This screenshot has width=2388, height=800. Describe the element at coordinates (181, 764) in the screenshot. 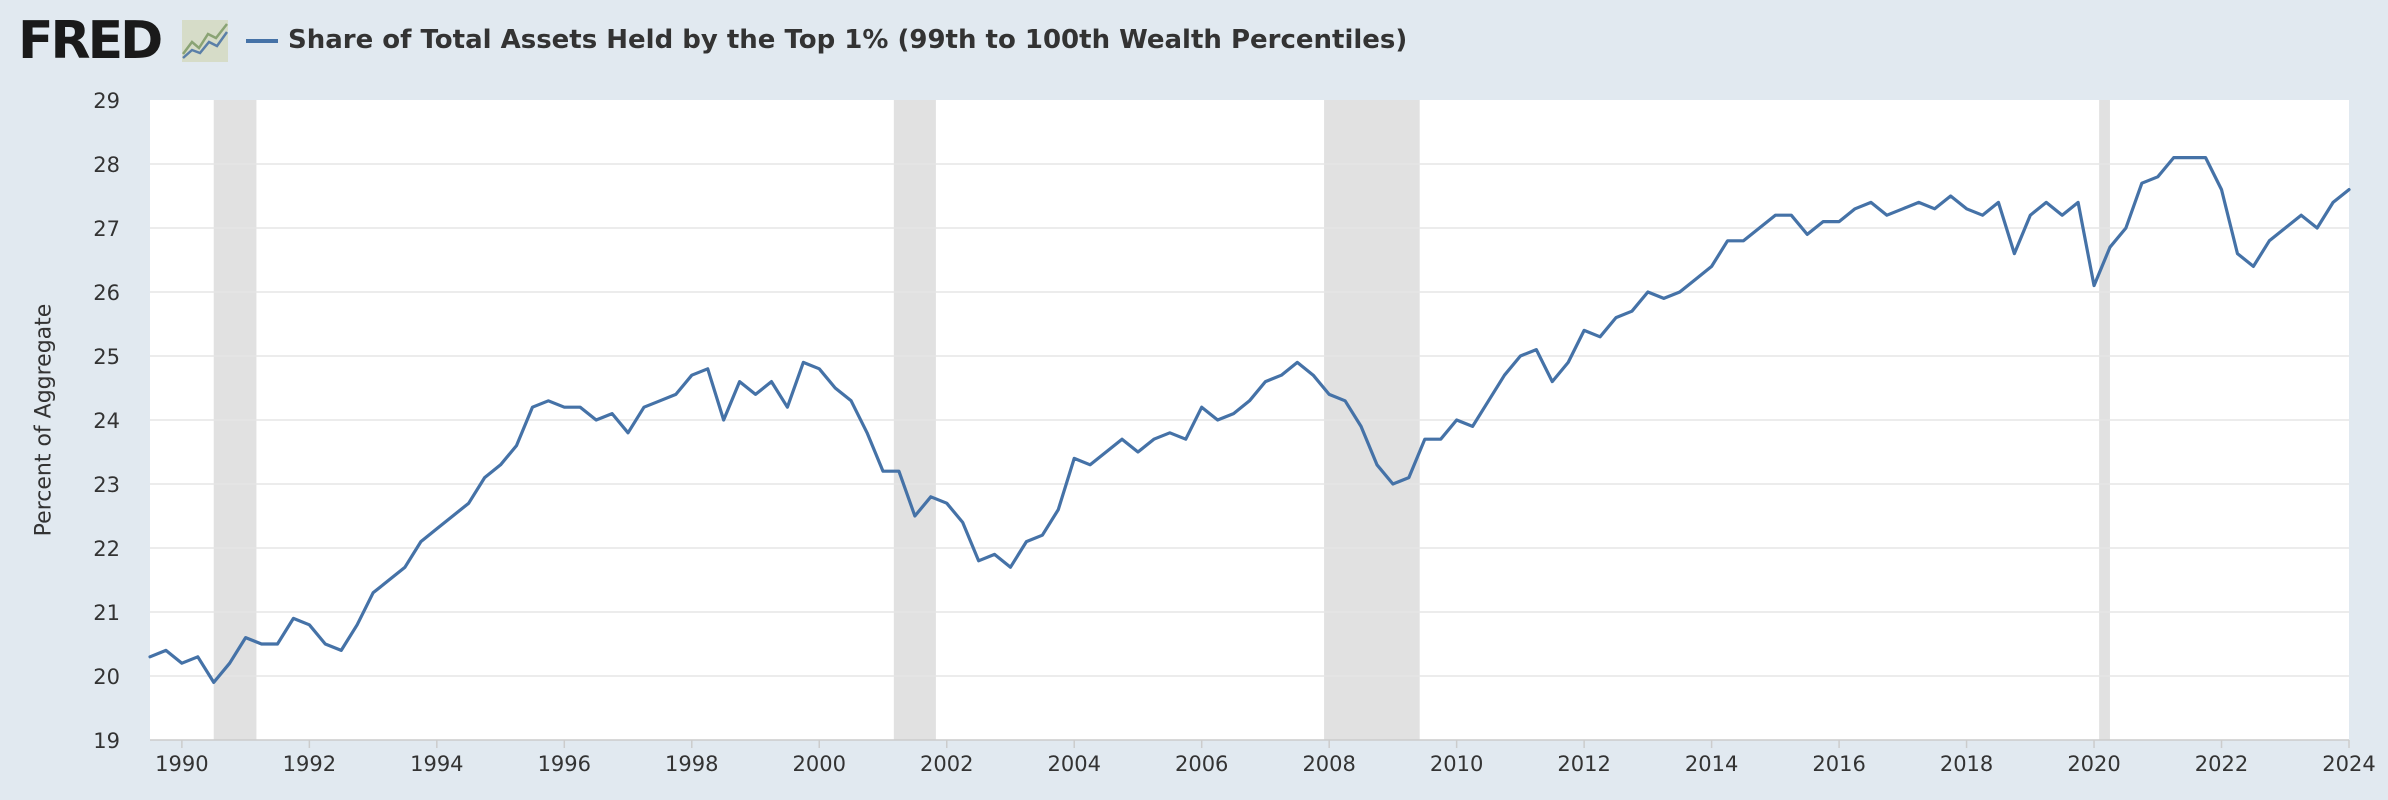

I see `x-tick-label: 1990` at that location.